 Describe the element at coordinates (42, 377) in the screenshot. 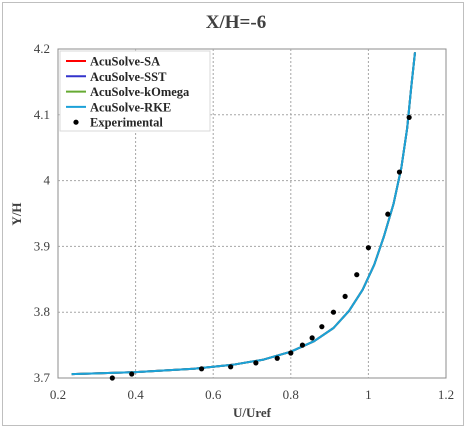

I see `y-tick-label: 3.7` at that location.